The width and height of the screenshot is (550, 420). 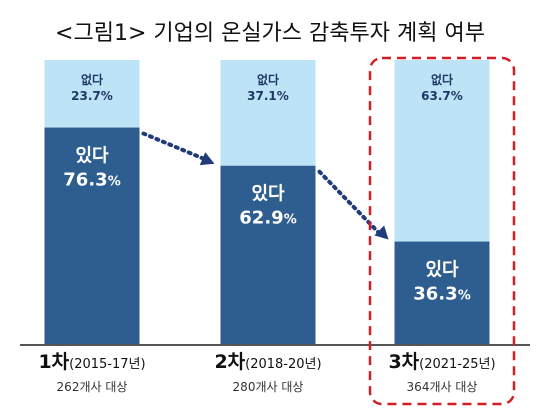 I want to click on yes-value-unit-1: %, so click(x=114, y=182).